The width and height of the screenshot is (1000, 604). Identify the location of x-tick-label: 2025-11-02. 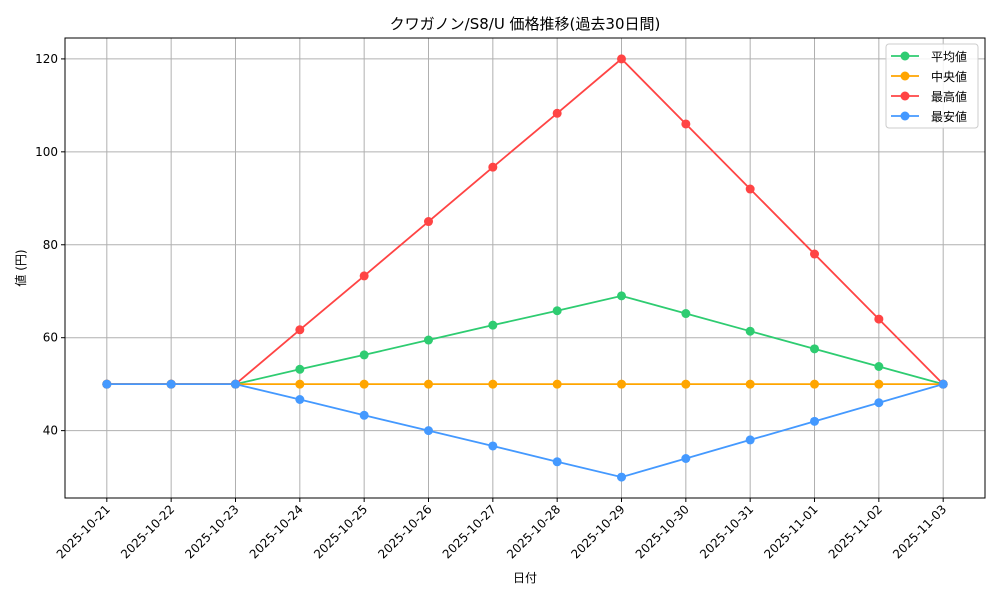
(855, 531).